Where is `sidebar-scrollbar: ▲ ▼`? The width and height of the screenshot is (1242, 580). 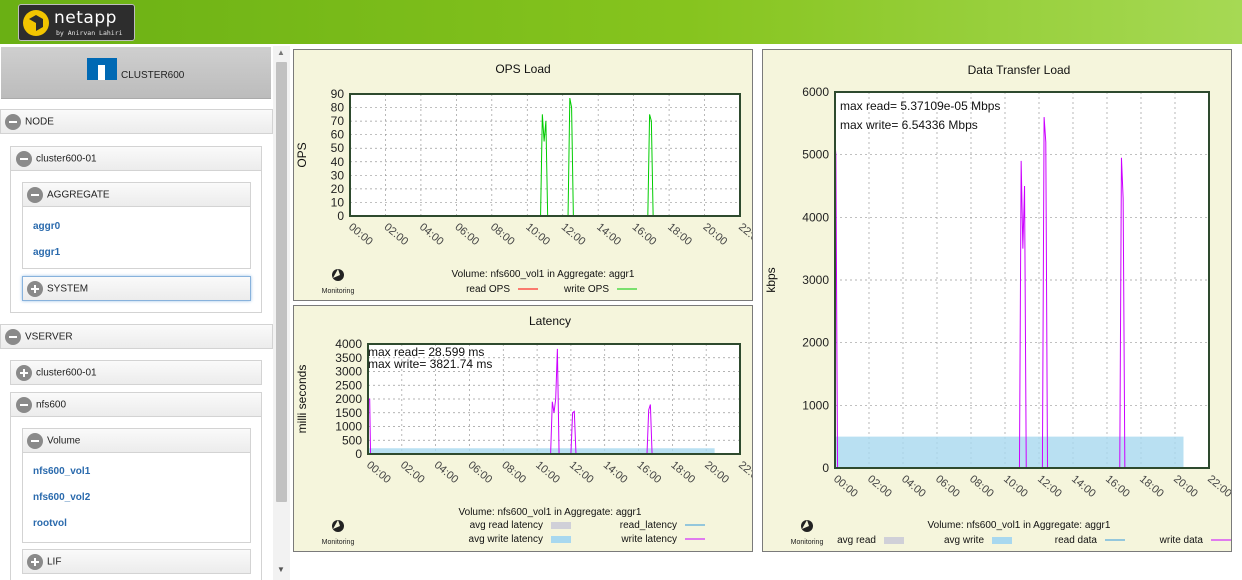 sidebar-scrollbar: ▲ ▼ is located at coordinates (281, 313).